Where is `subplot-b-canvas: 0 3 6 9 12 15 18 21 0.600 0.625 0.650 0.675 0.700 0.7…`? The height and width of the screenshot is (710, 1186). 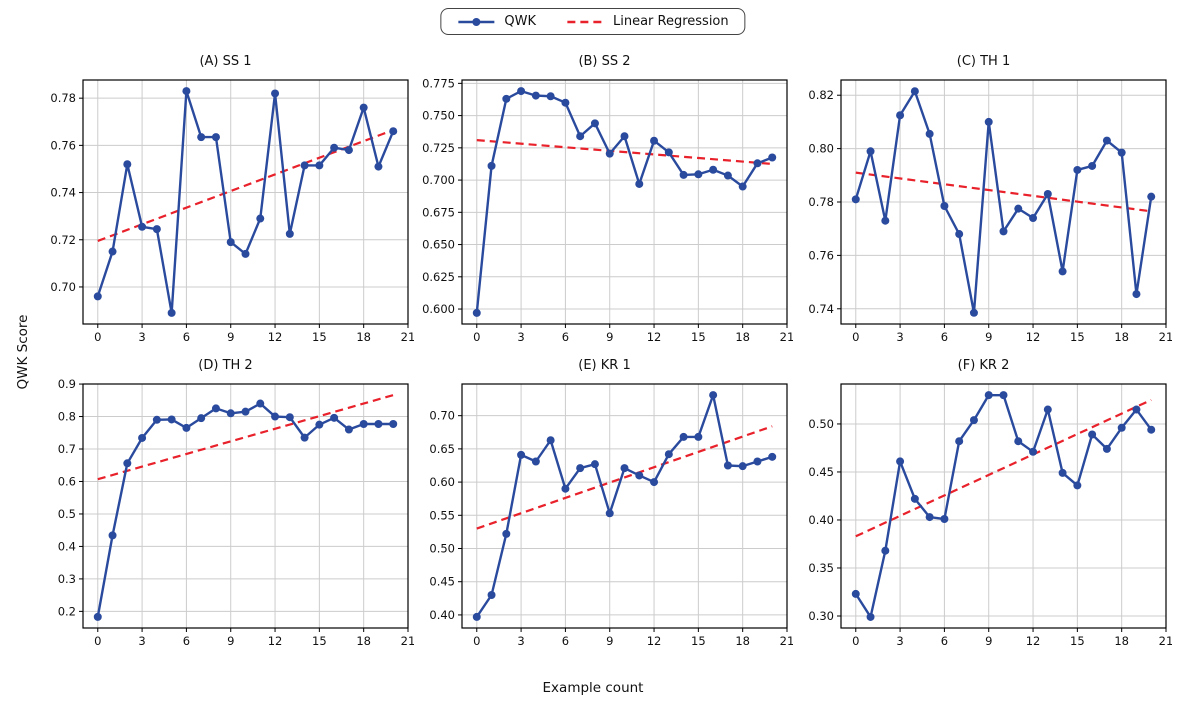
subplot-b-canvas: 0 3 6 9 12 15 18 21 0.600 0.625 0.650 0.675 0.700 0.7… is located at coordinates (605, 209).